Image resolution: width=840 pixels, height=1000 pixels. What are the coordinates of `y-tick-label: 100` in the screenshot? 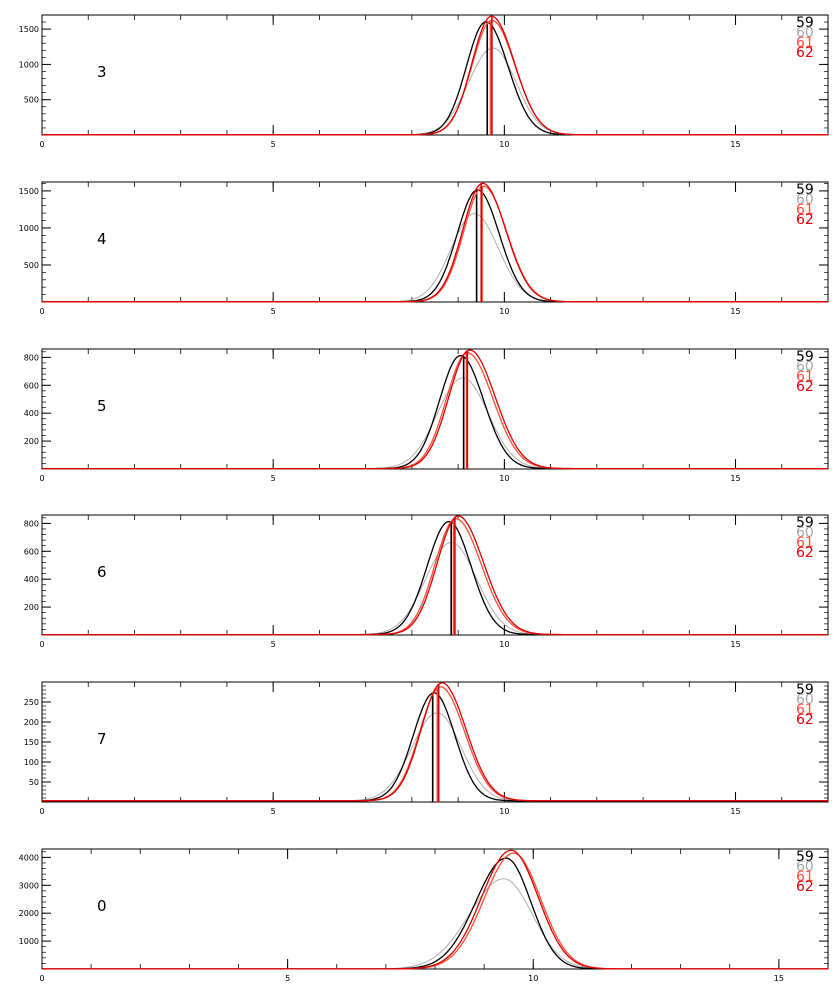 It's located at (31, 762).